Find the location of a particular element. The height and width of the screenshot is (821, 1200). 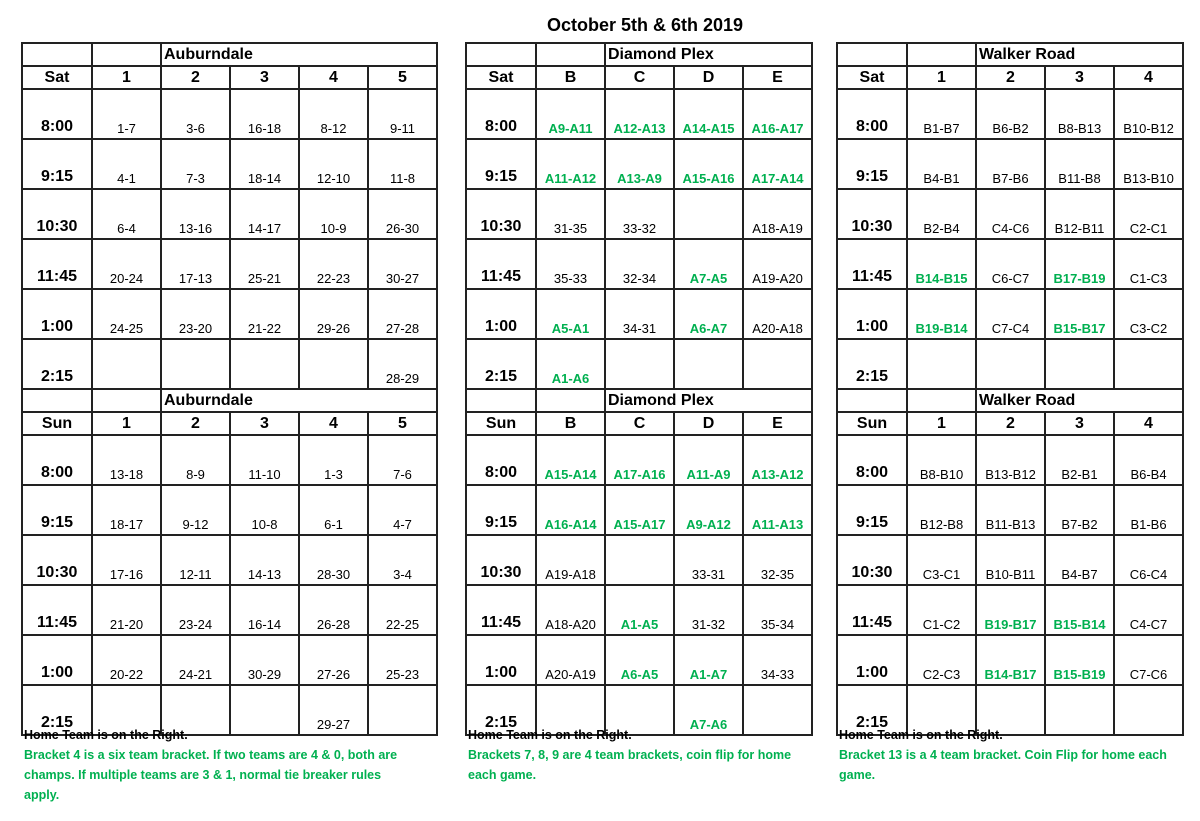

table-row: 2:15 29-27 is located at coordinates (230, 710).